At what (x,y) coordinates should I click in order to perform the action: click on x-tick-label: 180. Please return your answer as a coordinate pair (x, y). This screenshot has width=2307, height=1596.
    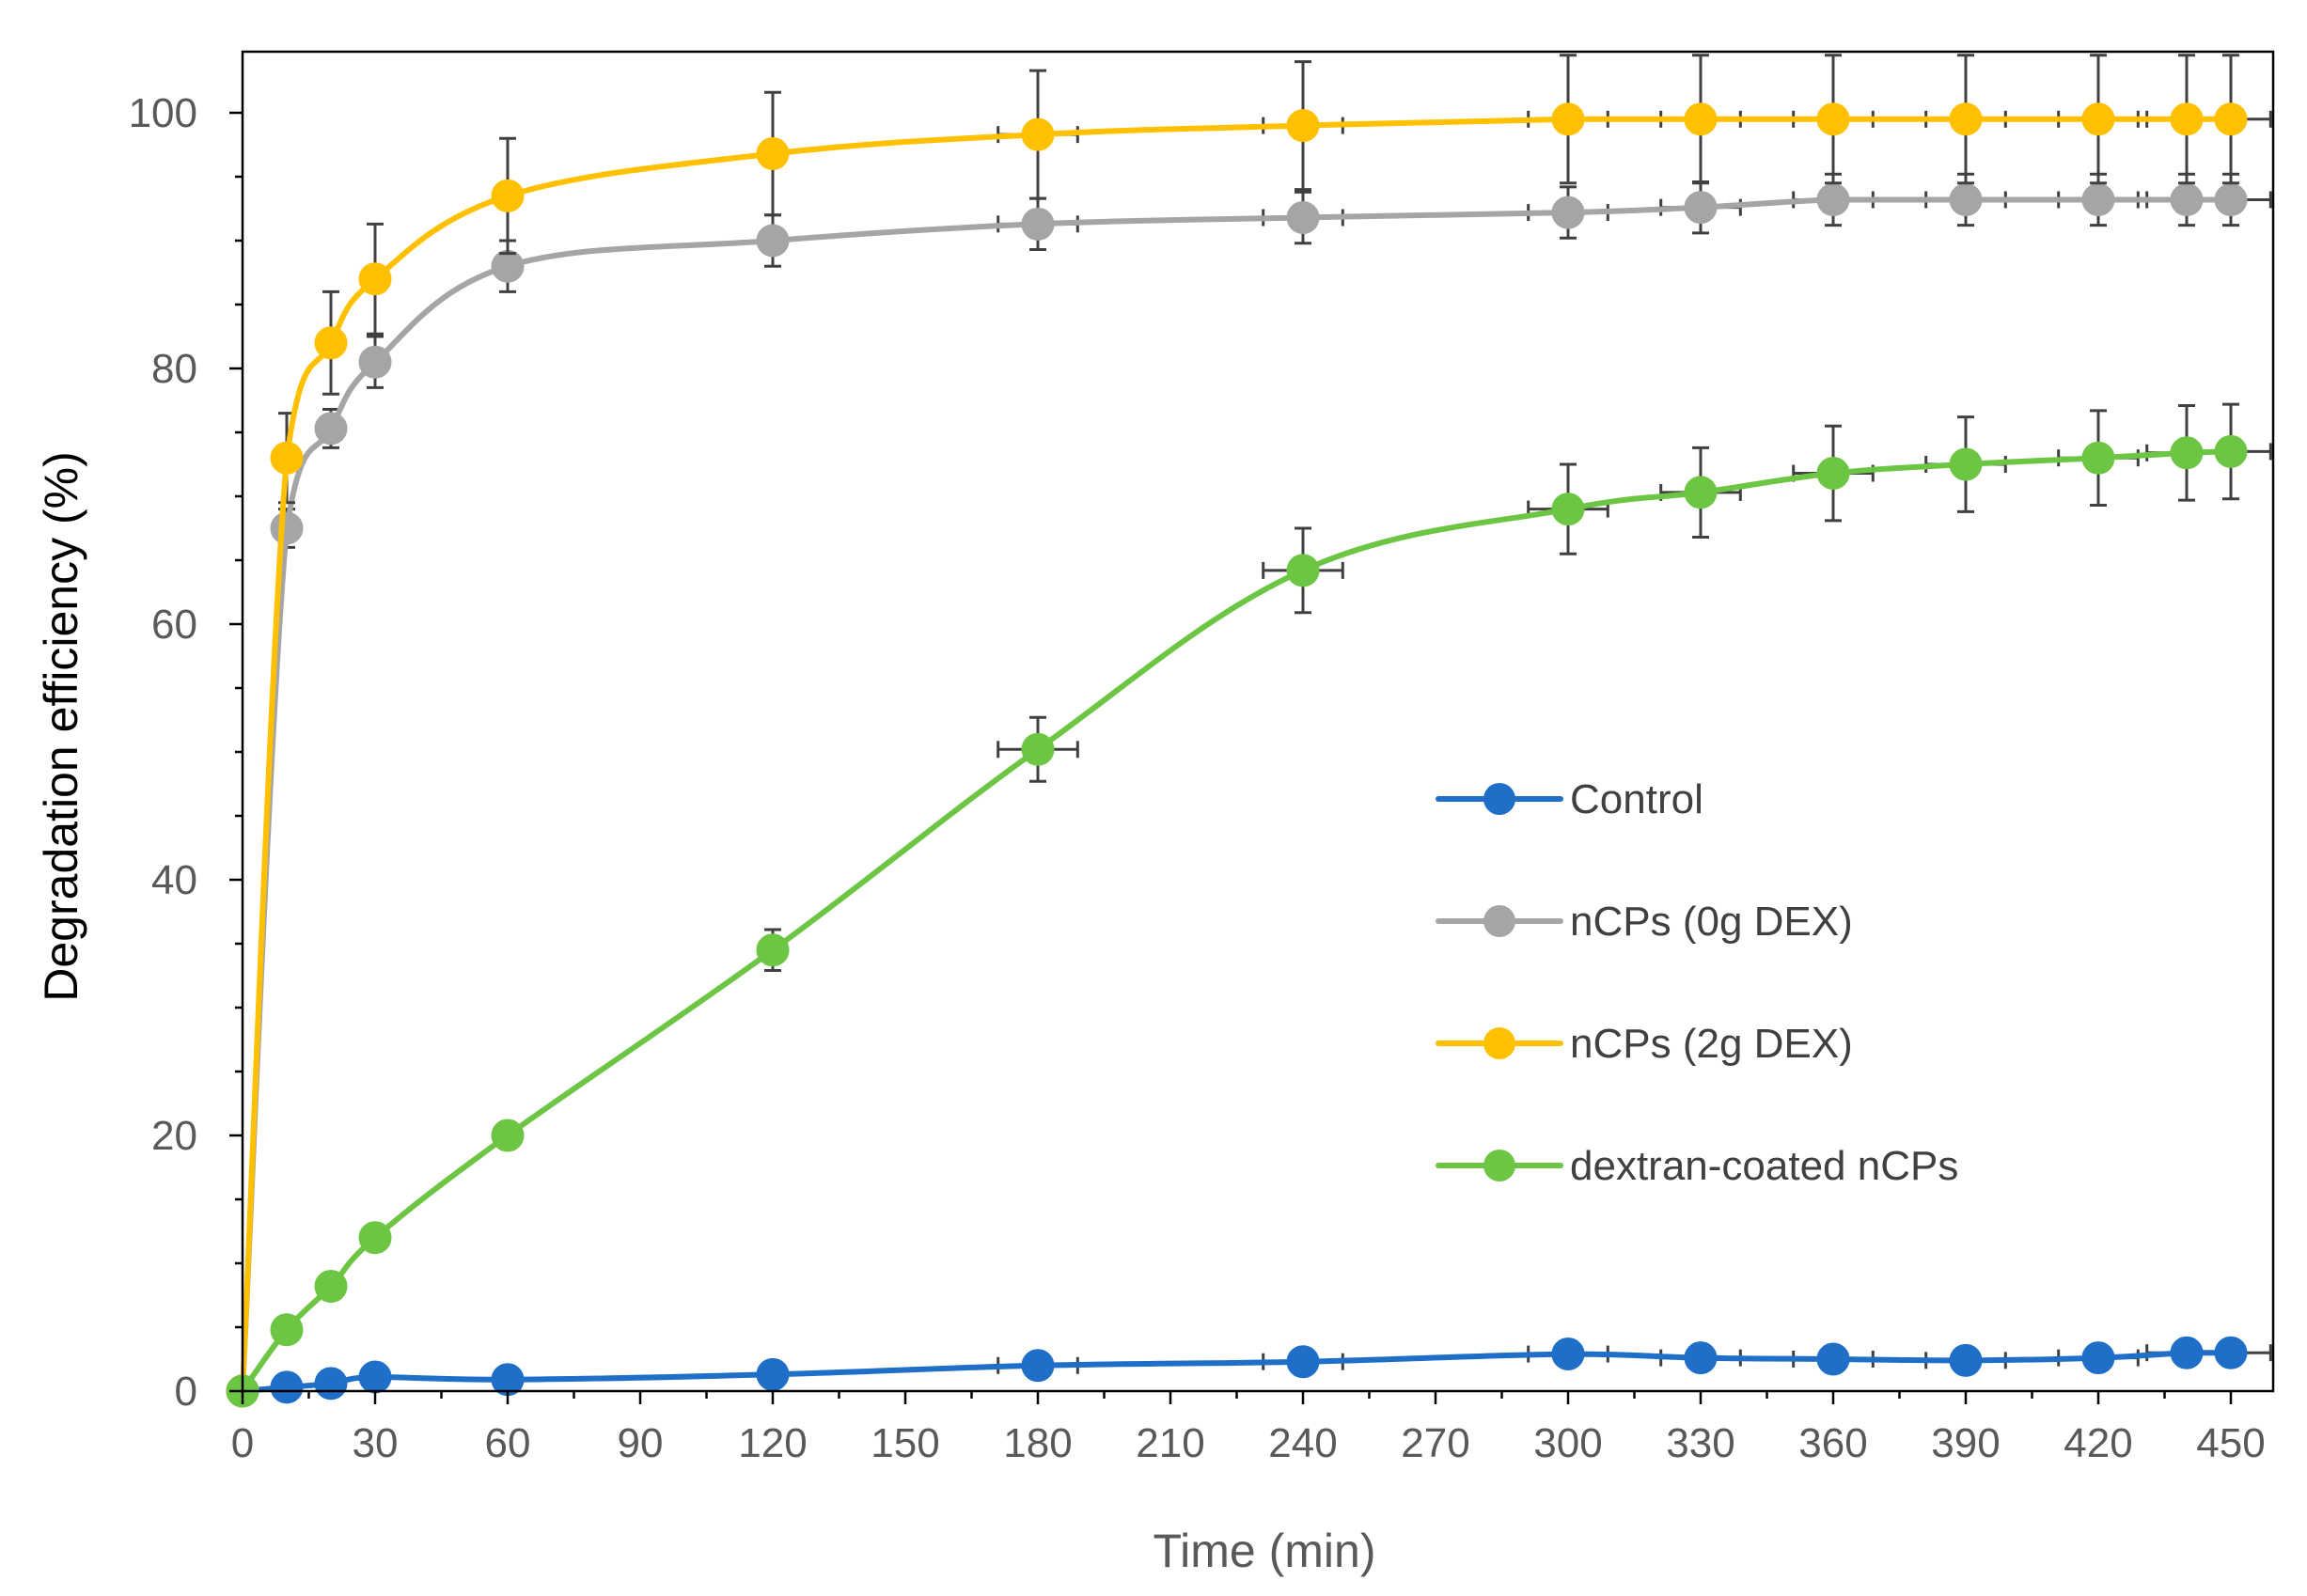
    Looking at the image, I should click on (1037, 1443).